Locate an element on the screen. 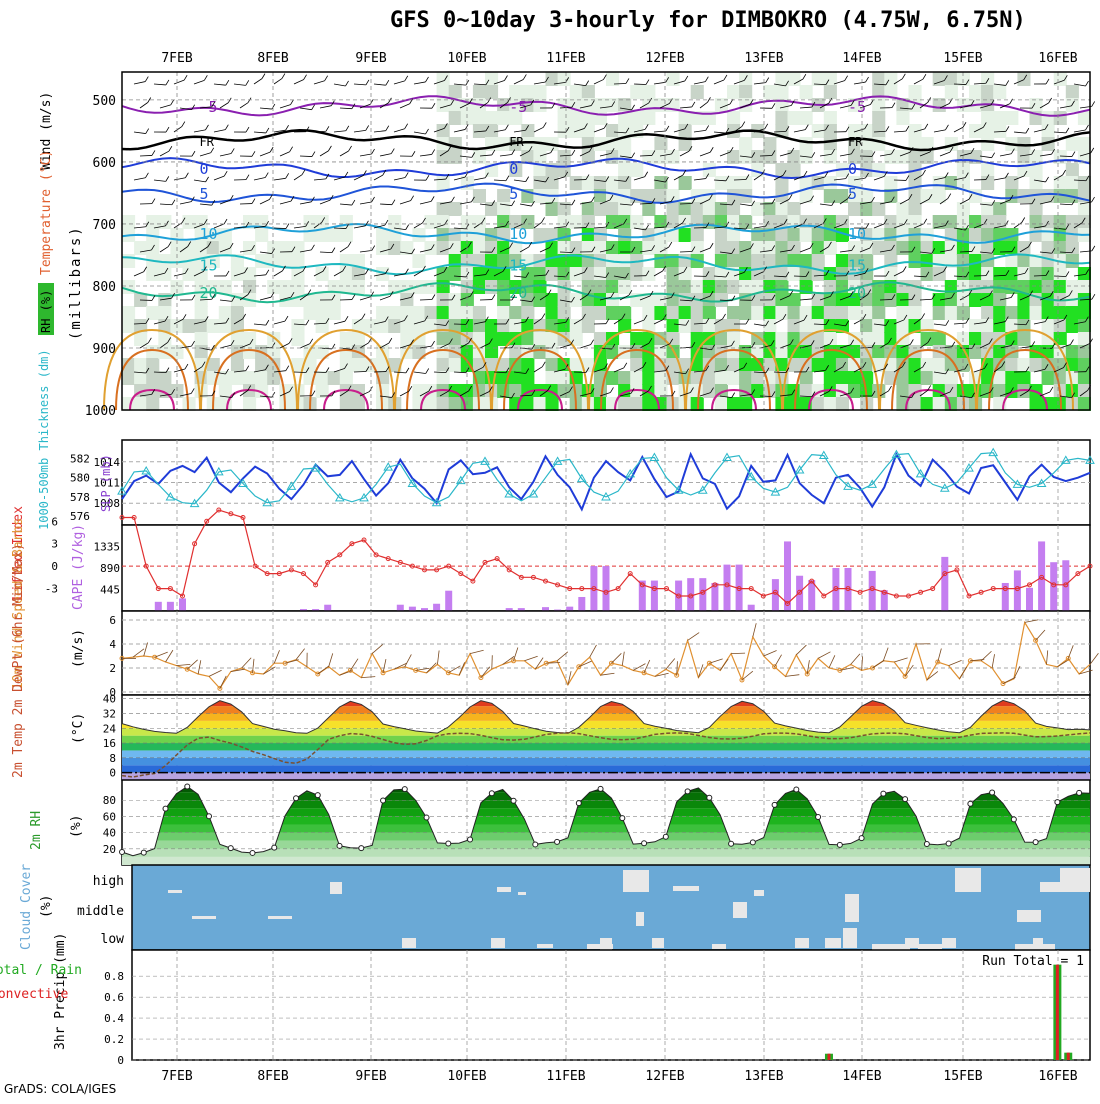 The image size is (1100, 1104). top-date-label: 16FEB is located at coordinates (1057, 58).